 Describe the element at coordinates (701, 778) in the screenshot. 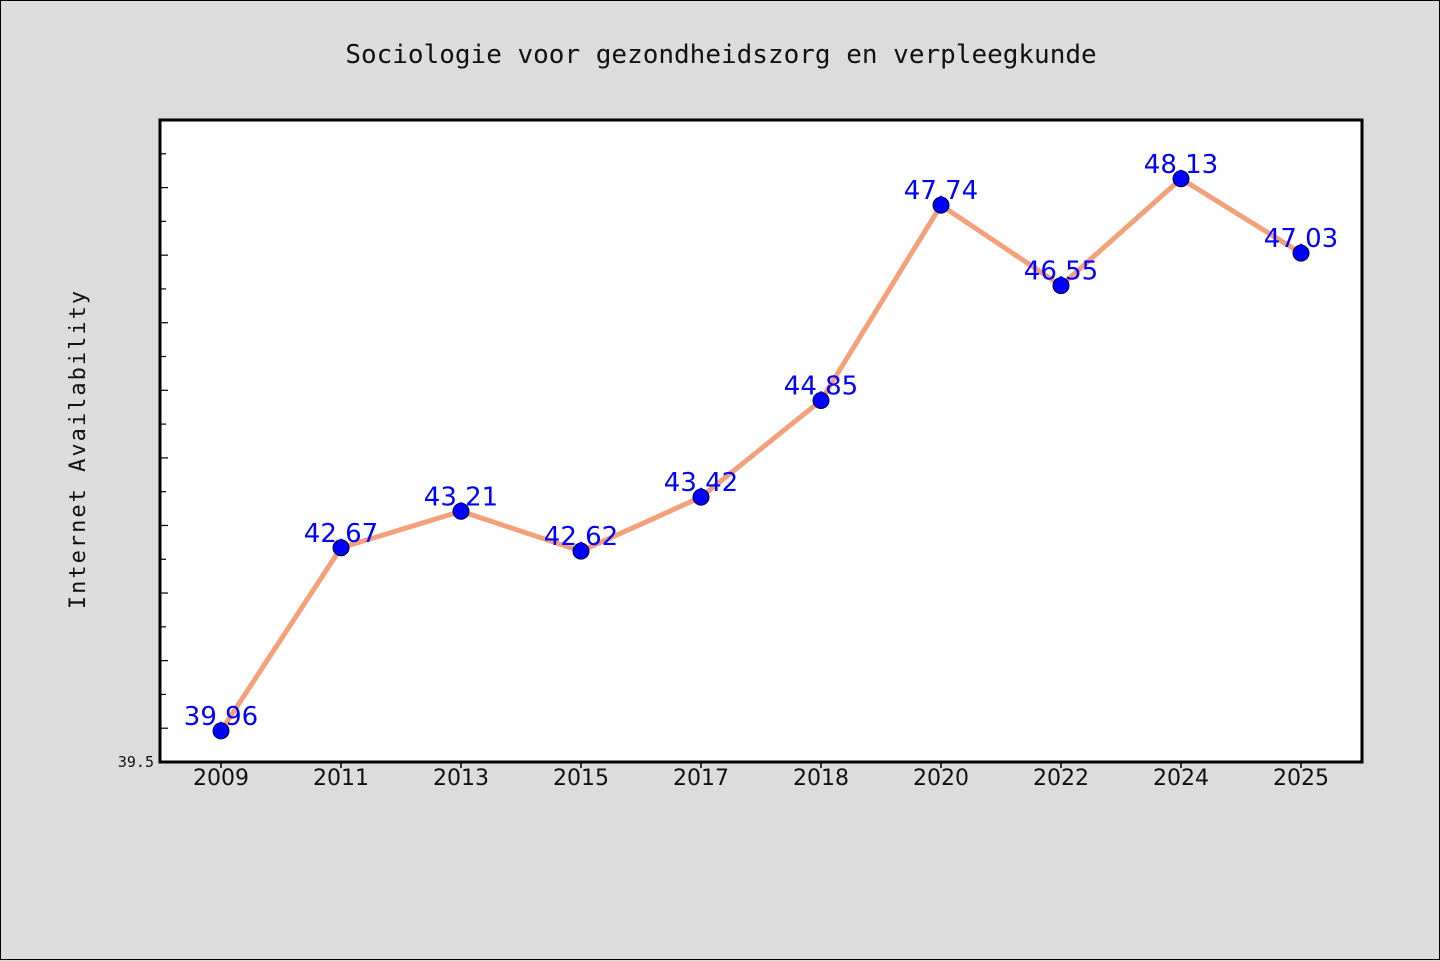

I see `x-tick-label: 2017` at that location.